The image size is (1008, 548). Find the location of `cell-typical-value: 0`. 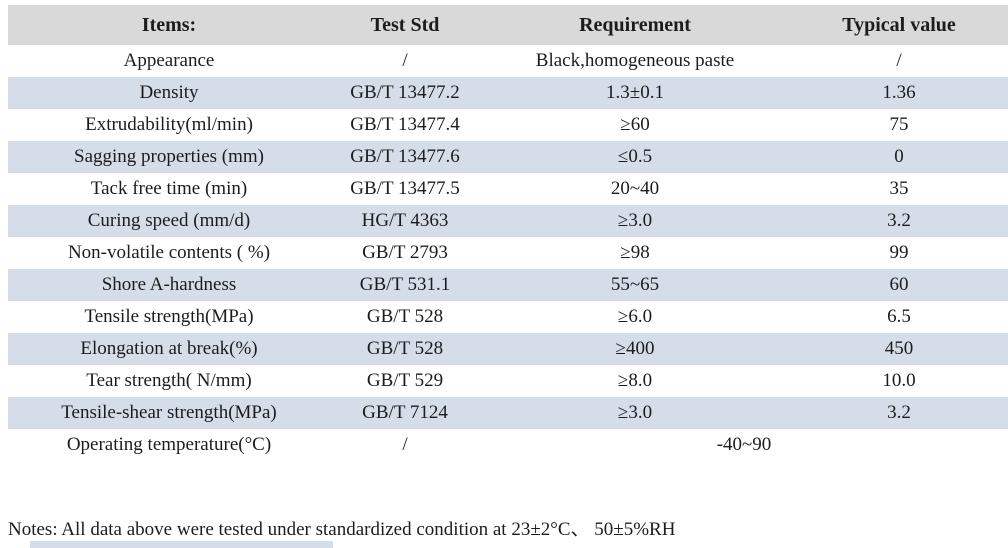

cell-typical-value: 0 is located at coordinates (899, 157).